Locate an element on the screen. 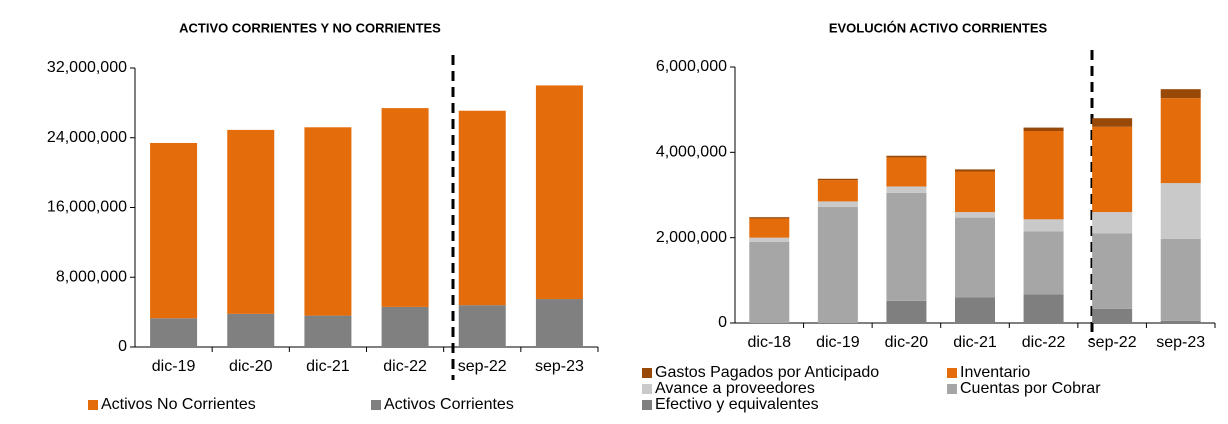  y-tick-label: 32,000,000 is located at coordinates (87, 67).